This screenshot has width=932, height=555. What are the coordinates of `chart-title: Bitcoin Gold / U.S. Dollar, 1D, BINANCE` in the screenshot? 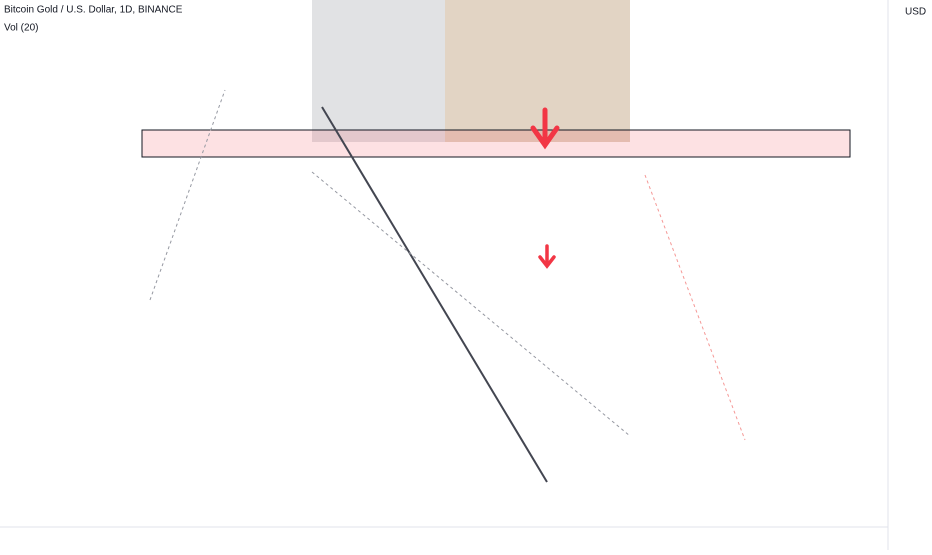 It's located at (93, 10).